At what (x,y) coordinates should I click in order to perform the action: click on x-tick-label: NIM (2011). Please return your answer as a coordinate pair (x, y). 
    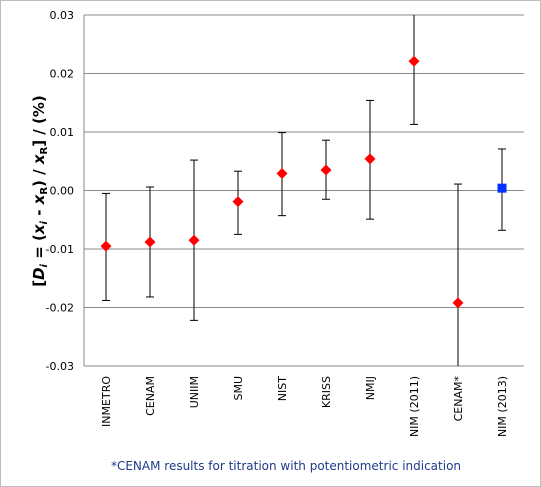
    Looking at the image, I should click on (414, 406).